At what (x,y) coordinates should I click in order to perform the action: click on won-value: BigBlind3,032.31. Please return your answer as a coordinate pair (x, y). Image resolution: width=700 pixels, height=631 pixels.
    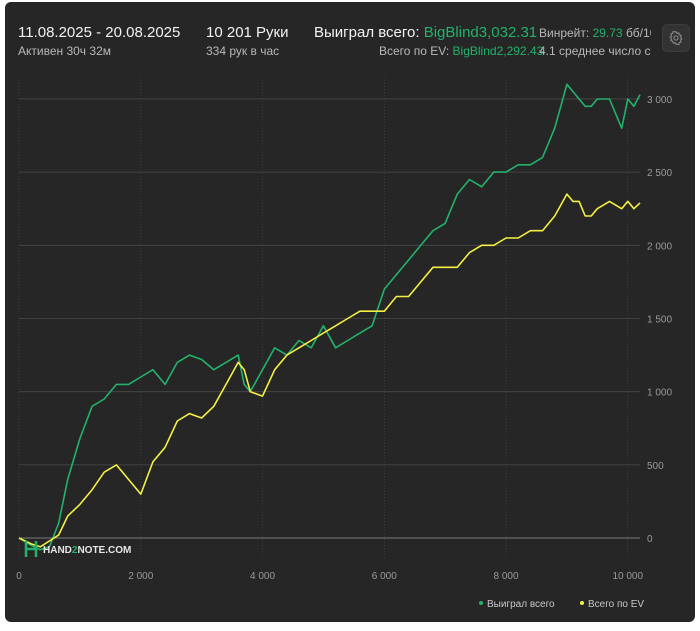
    Looking at the image, I should click on (480, 32).